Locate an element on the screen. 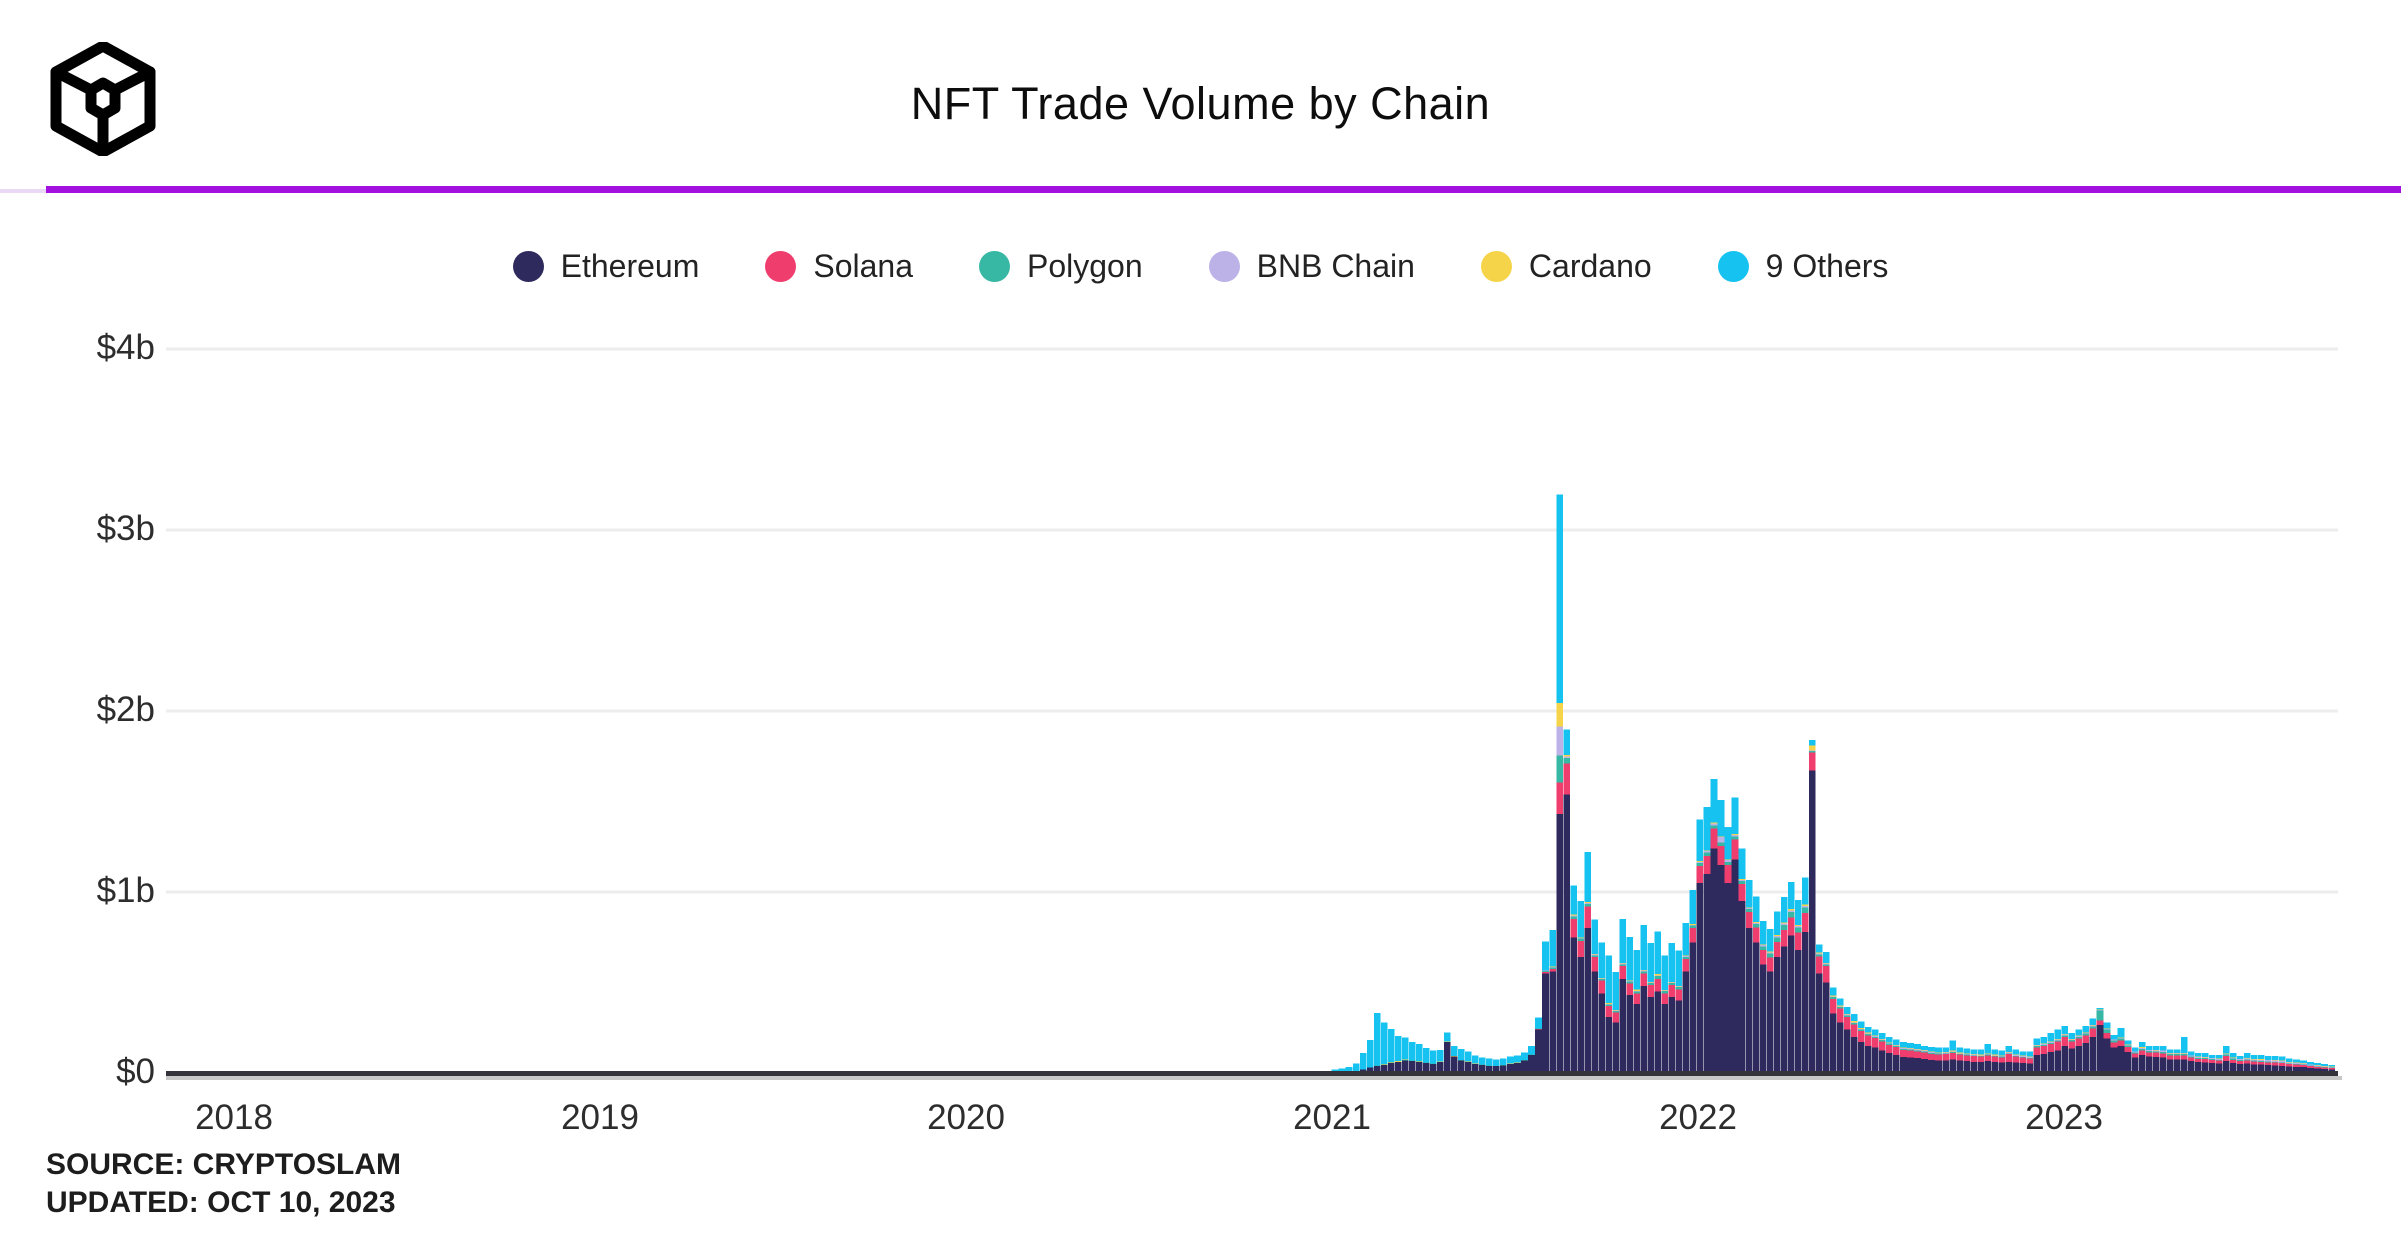  y-axis-tick-$2b: $2b is located at coordinates (125, 709).